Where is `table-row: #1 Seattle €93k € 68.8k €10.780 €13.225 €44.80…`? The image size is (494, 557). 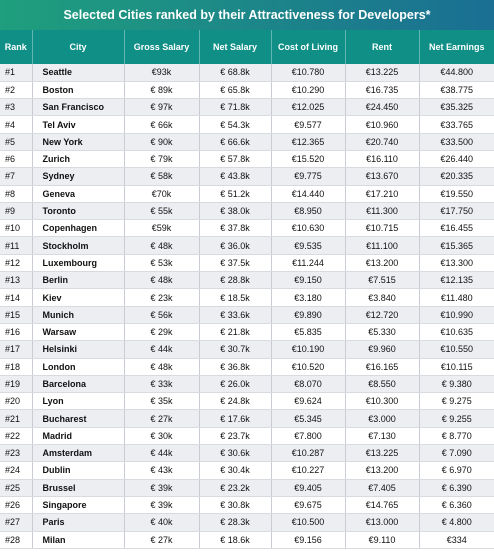
table-row: #1 Seattle €93k € 68.8k €10.780 €13.225 €44.80… is located at coordinates (247, 73).